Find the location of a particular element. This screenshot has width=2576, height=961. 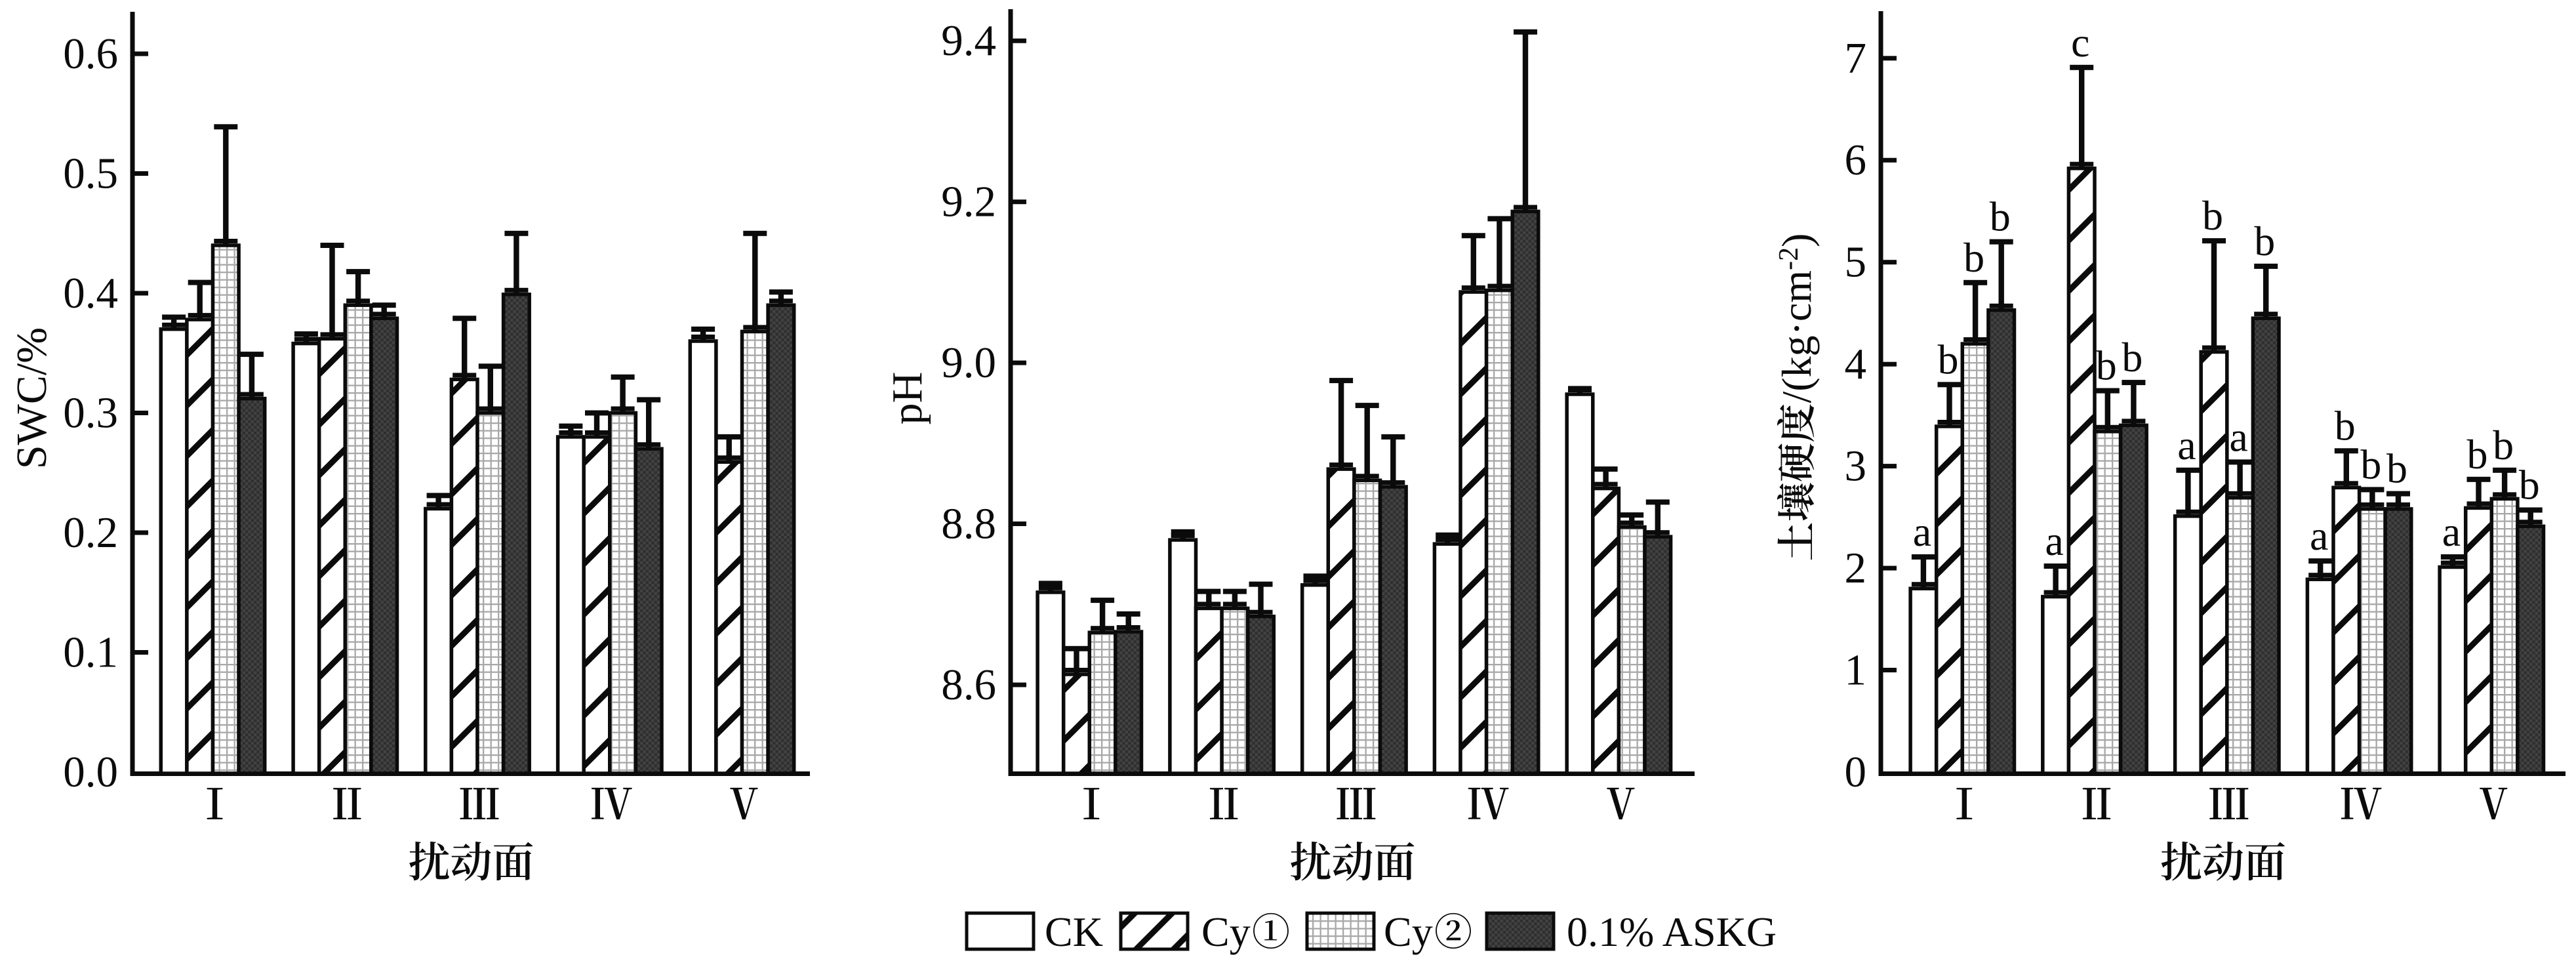

svg-text: 9.4 is located at coordinates (968, 40).